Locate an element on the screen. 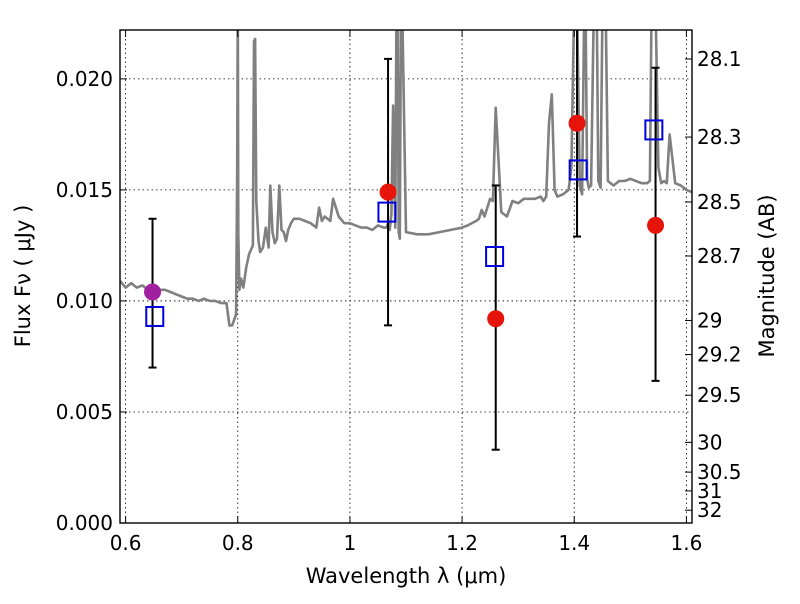  magnitude-tick-label: 28.7 is located at coordinates (719, 256).